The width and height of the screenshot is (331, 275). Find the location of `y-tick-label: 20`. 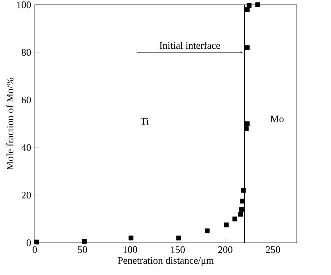

y-tick-label: 20 is located at coordinates (27, 195).